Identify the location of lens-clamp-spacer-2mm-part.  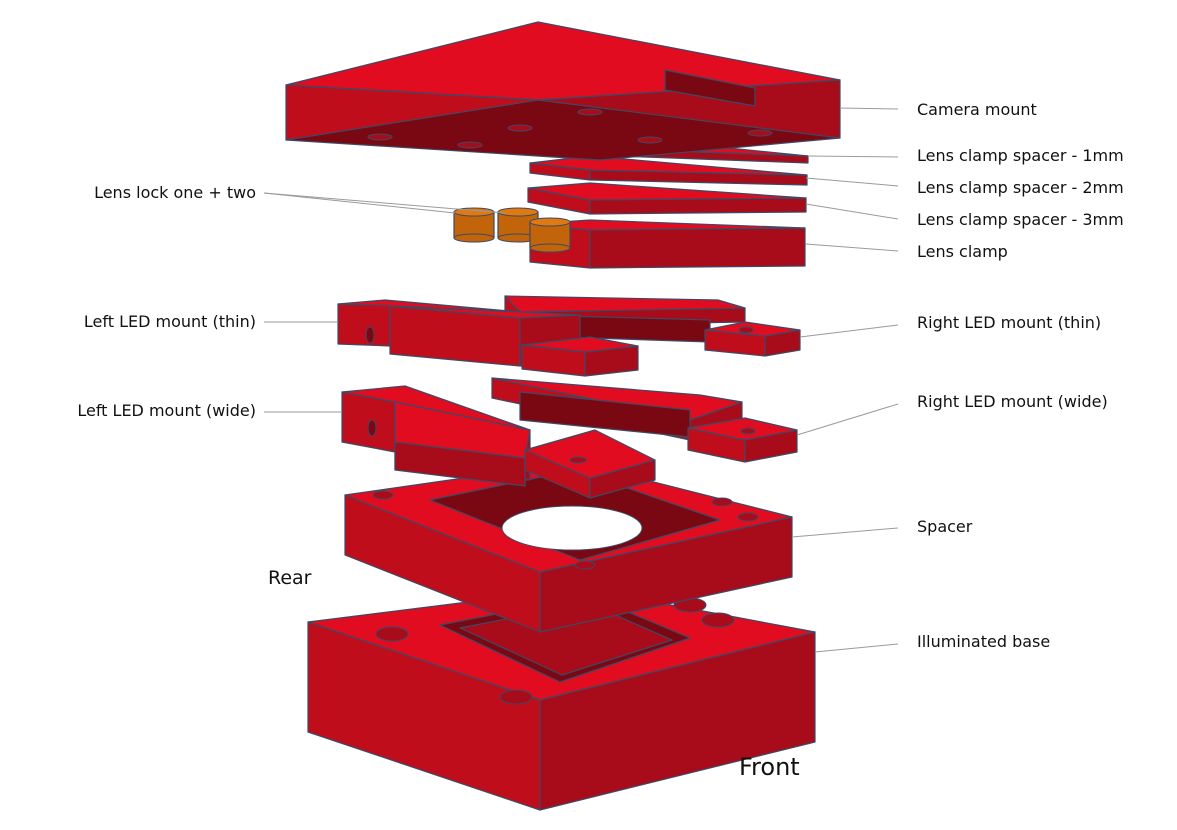
(668, 170).